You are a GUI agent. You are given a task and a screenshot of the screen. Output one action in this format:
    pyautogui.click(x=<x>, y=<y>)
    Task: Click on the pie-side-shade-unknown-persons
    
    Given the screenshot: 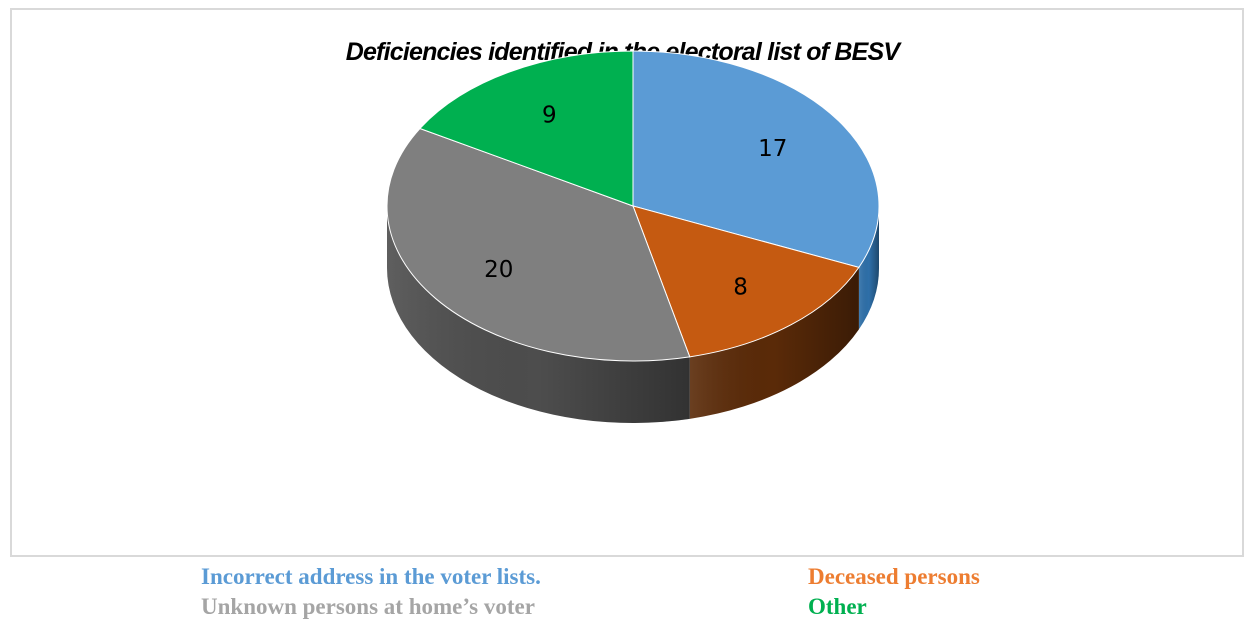 What is the action you would take?
    pyautogui.click(x=538, y=314)
    